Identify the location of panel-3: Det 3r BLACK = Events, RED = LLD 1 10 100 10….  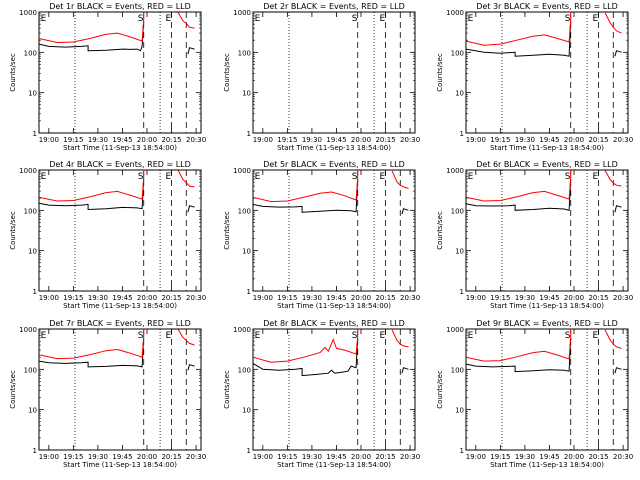
(534, 77).